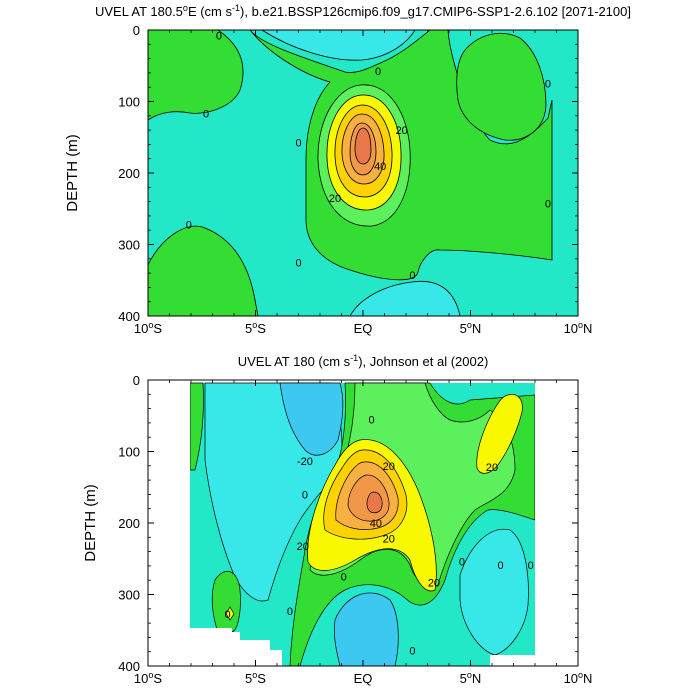 The height and width of the screenshot is (700, 700). I want to click on region-aqua-east, so click(494, 592).